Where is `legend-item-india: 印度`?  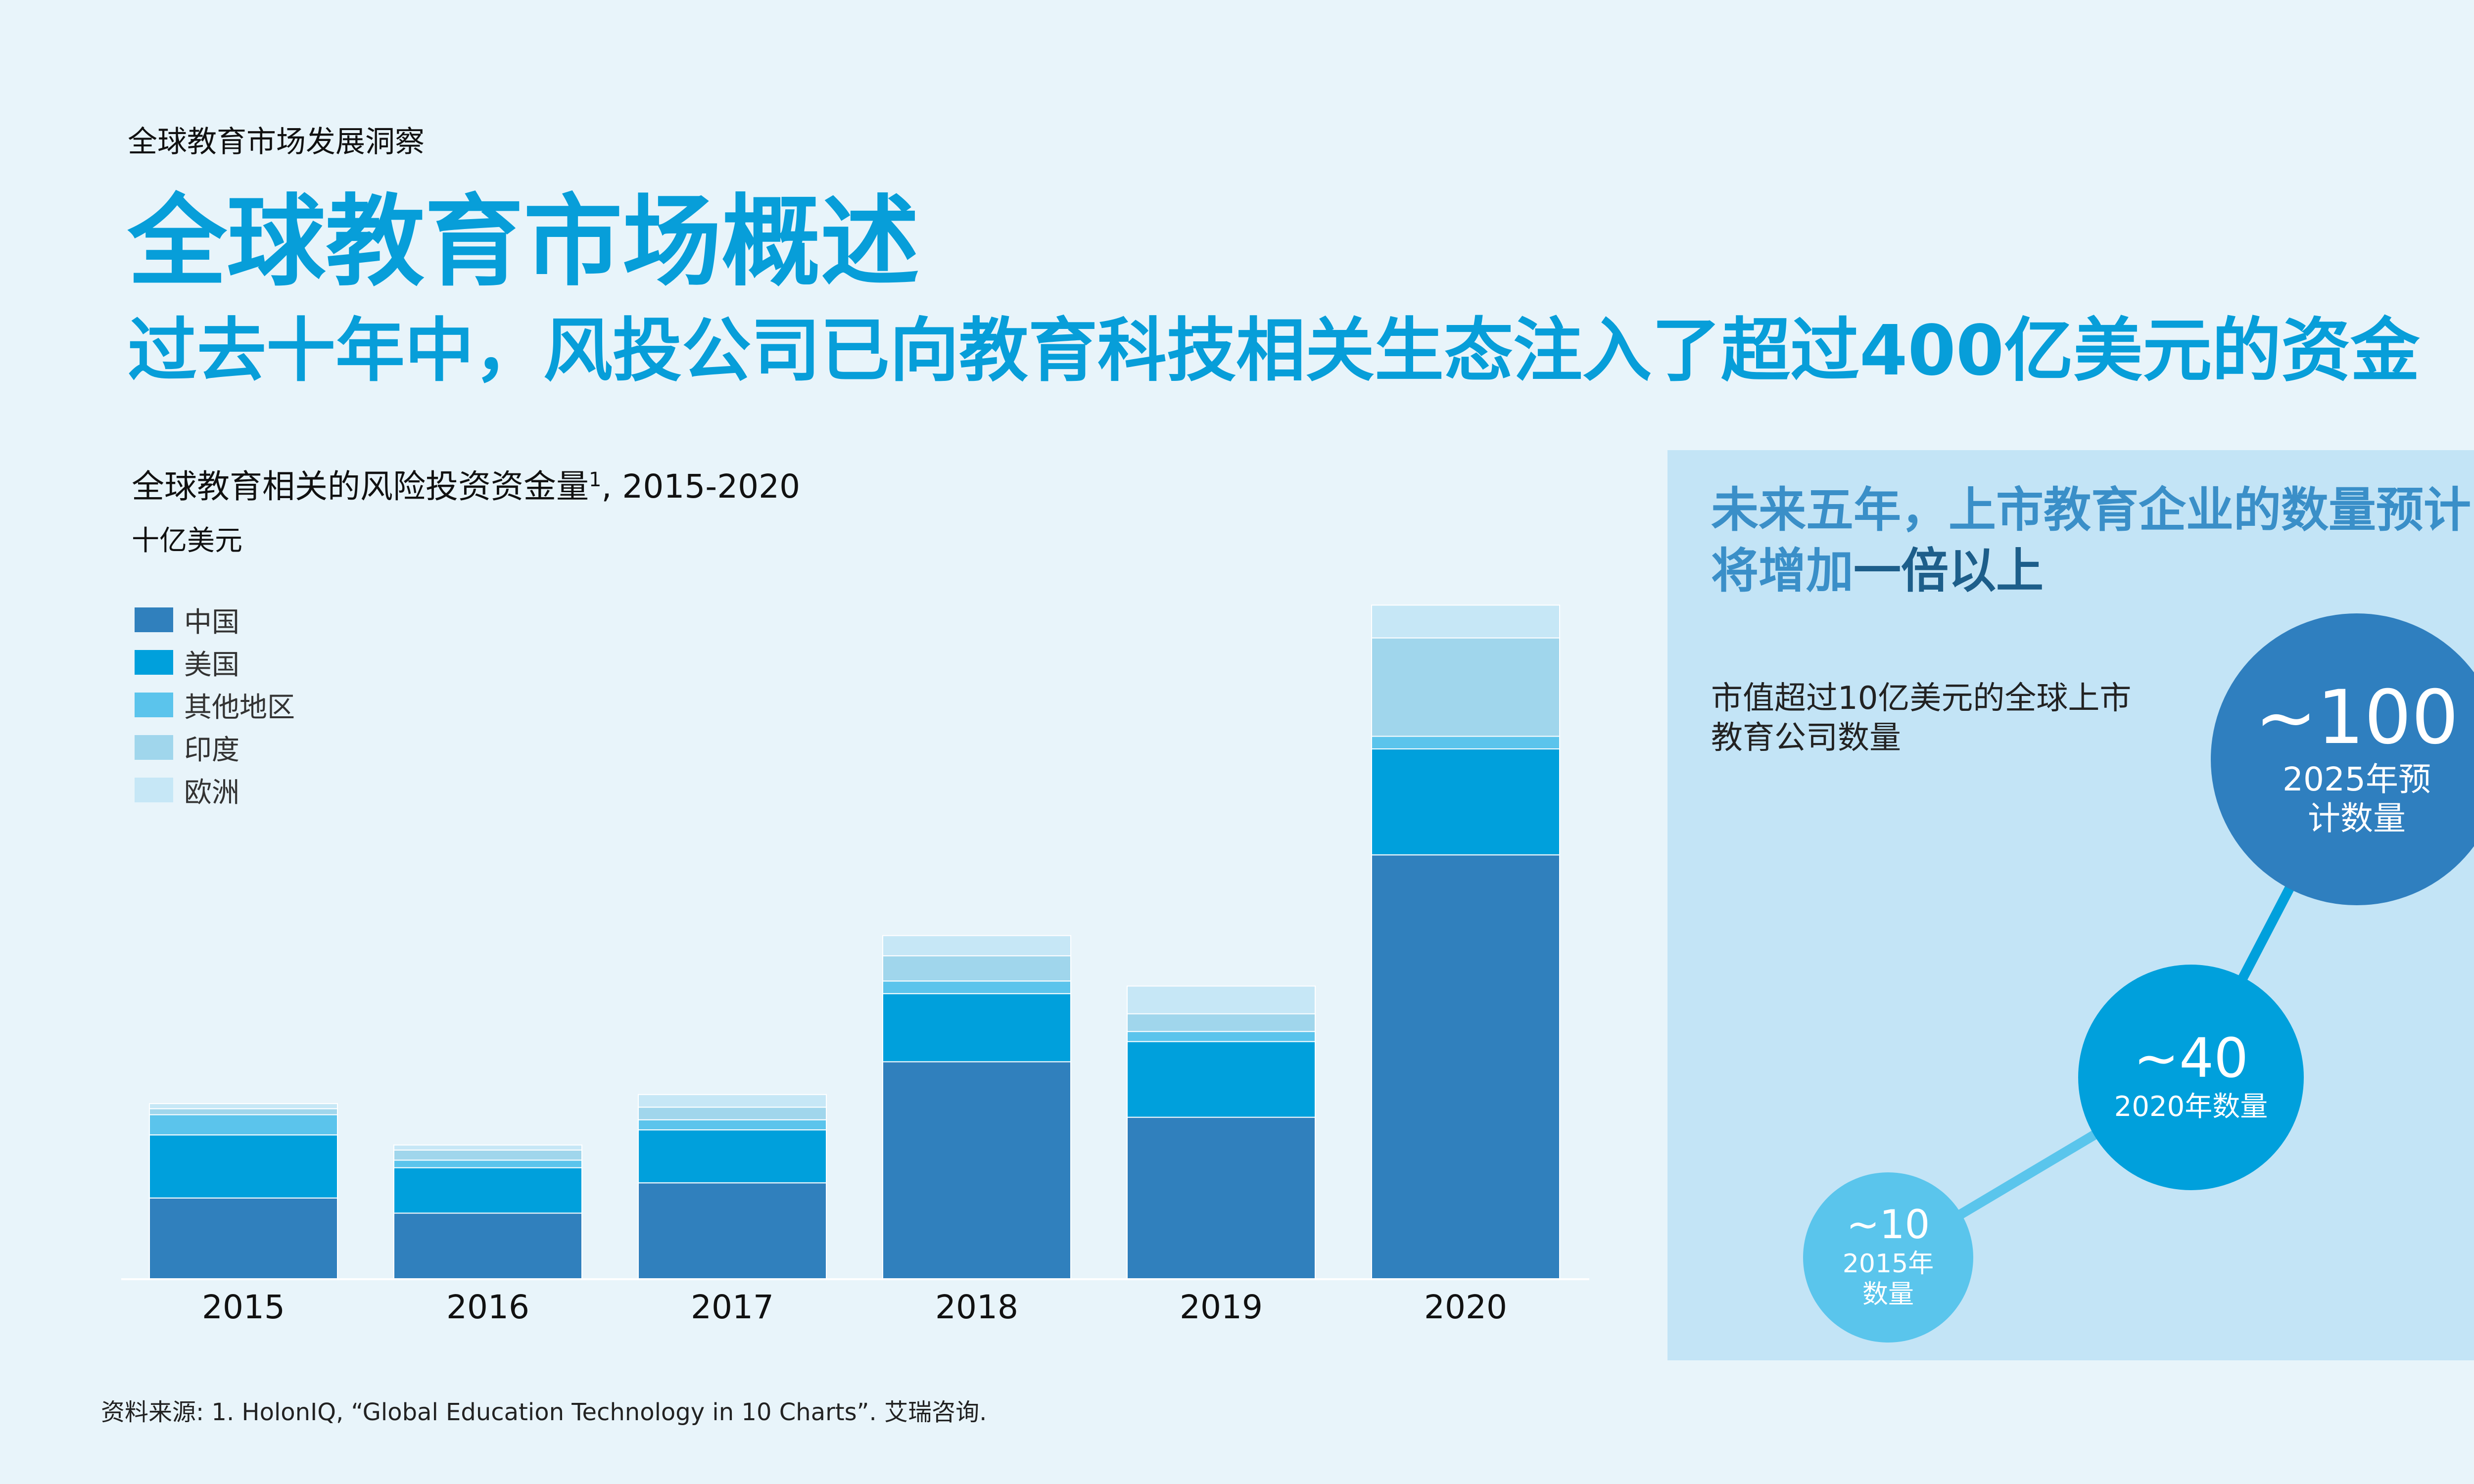 legend-item-india: 印度 is located at coordinates (215, 747).